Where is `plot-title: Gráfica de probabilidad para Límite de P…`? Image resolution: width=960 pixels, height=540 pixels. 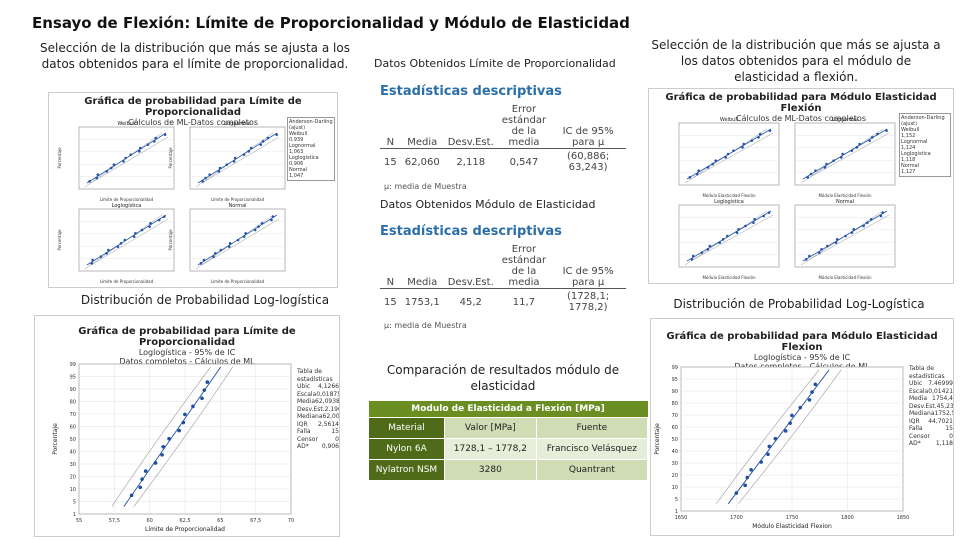 plot-title: Gráfica de probabilidad para Límite de P… is located at coordinates (187, 337).